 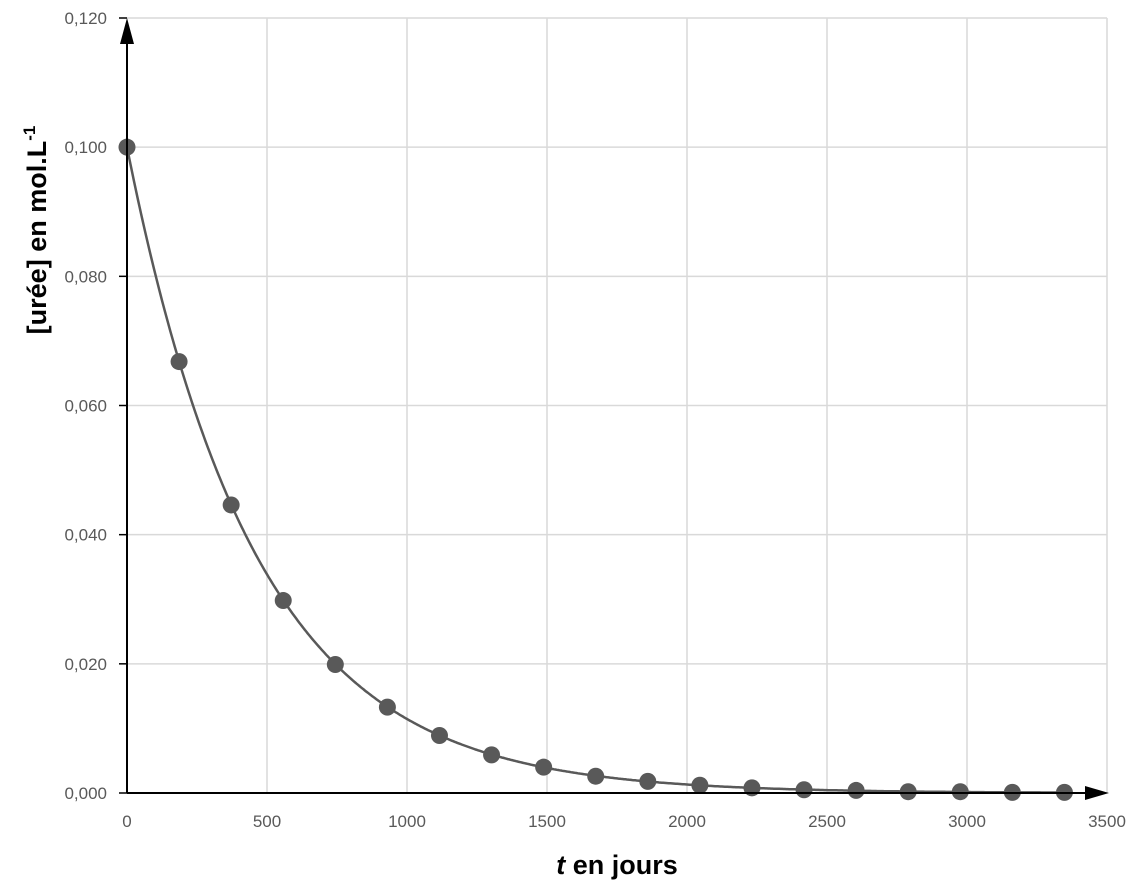 What do you see at coordinates (1107, 821) in the screenshot?
I see `x-tick-label: 3500` at bounding box center [1107, 821].